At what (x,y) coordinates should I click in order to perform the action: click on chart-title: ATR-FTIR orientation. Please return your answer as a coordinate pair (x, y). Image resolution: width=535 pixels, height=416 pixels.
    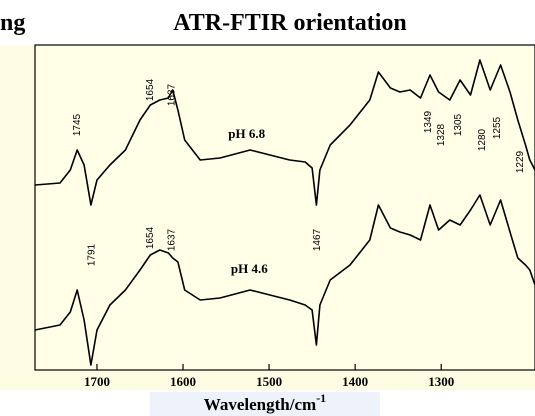
    Looking at the image, I should click on (290, 23).